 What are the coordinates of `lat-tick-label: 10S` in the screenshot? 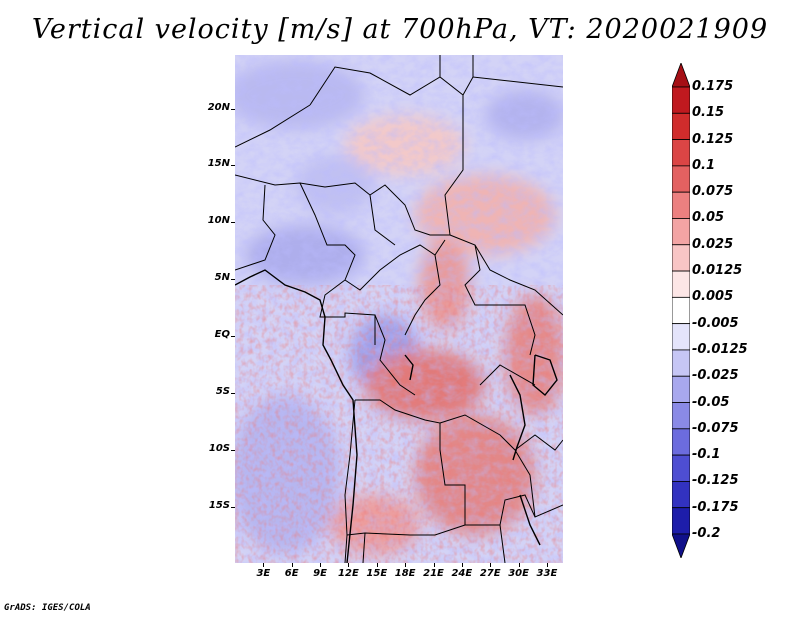 It's located at (219, 449).